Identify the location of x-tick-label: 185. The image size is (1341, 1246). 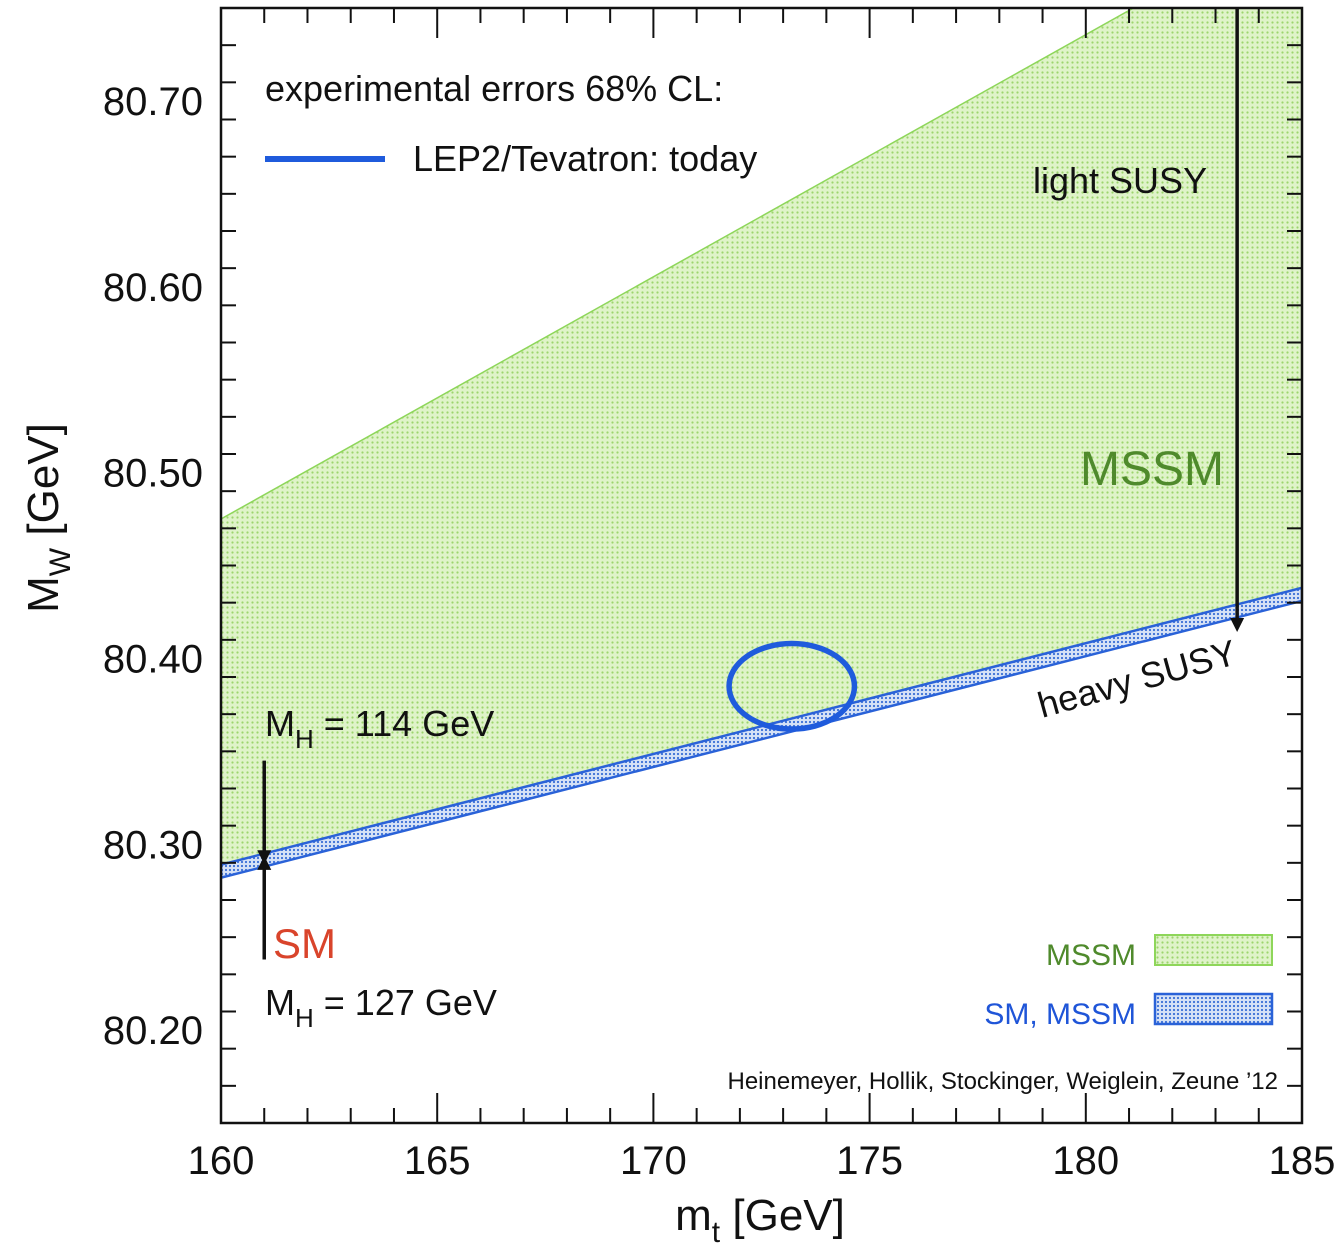
(1302, 1161).